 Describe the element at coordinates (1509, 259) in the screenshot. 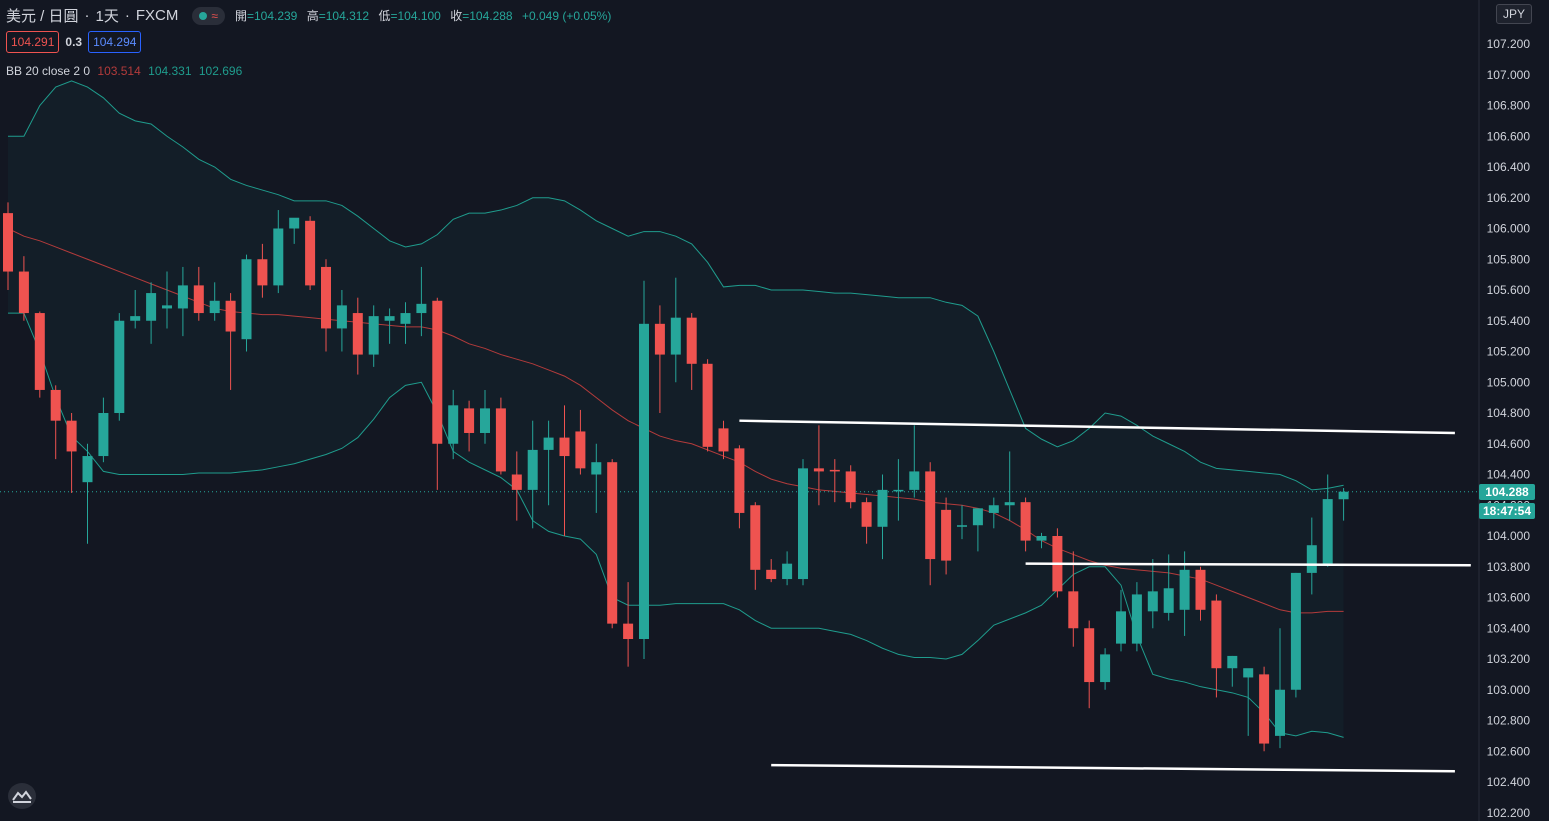

I see `y-tick-label: 105.800` at that location.